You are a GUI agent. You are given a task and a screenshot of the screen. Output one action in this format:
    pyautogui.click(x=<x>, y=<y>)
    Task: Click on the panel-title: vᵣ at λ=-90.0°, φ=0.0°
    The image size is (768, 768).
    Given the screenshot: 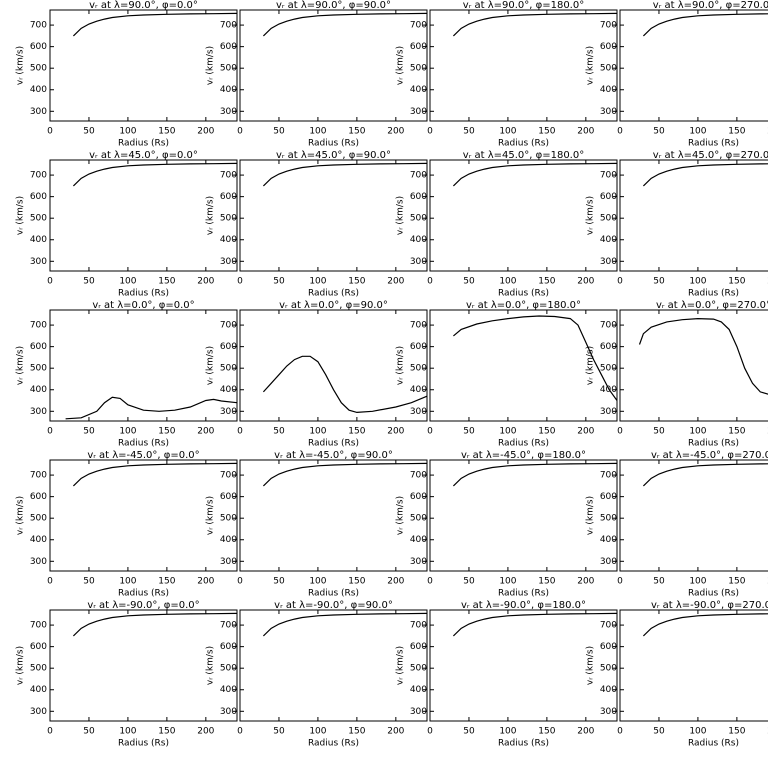 What is the action you would take?
    pyautogui.click(x=143, y=605)
    